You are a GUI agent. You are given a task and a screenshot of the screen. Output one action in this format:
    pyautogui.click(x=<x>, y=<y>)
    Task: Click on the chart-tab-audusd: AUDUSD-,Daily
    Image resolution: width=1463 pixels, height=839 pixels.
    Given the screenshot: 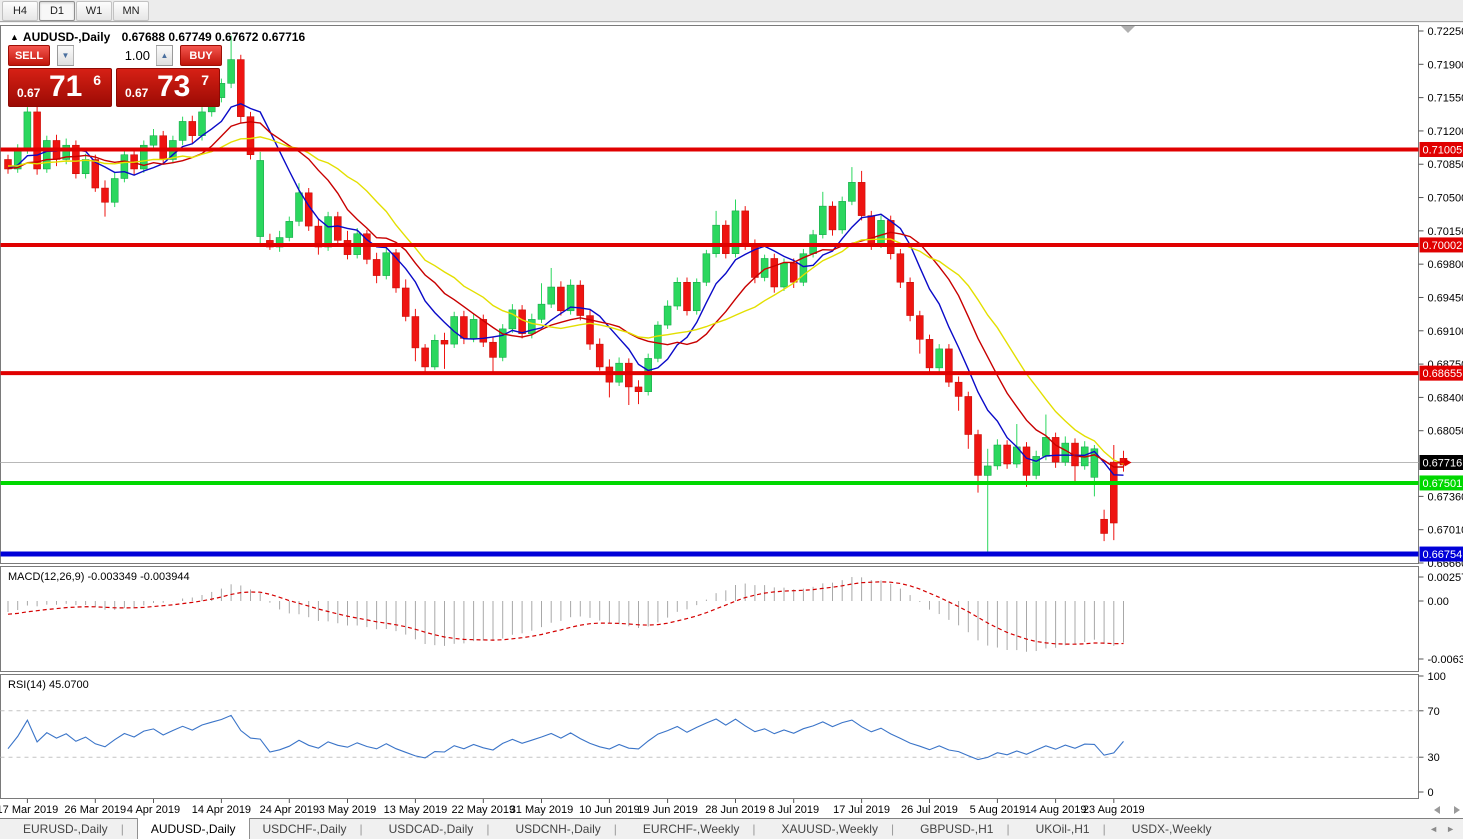 What is the action you would take?
    pyautogui.click(x=193, y=828)
    